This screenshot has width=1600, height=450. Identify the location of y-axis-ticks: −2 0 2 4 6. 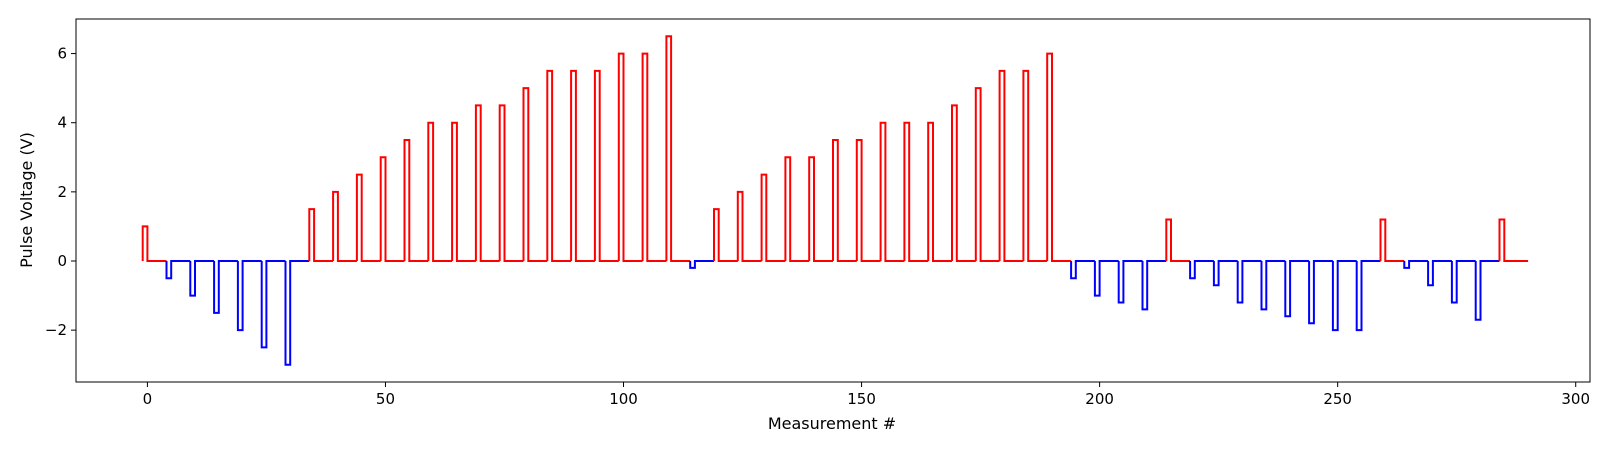
(60, 192).